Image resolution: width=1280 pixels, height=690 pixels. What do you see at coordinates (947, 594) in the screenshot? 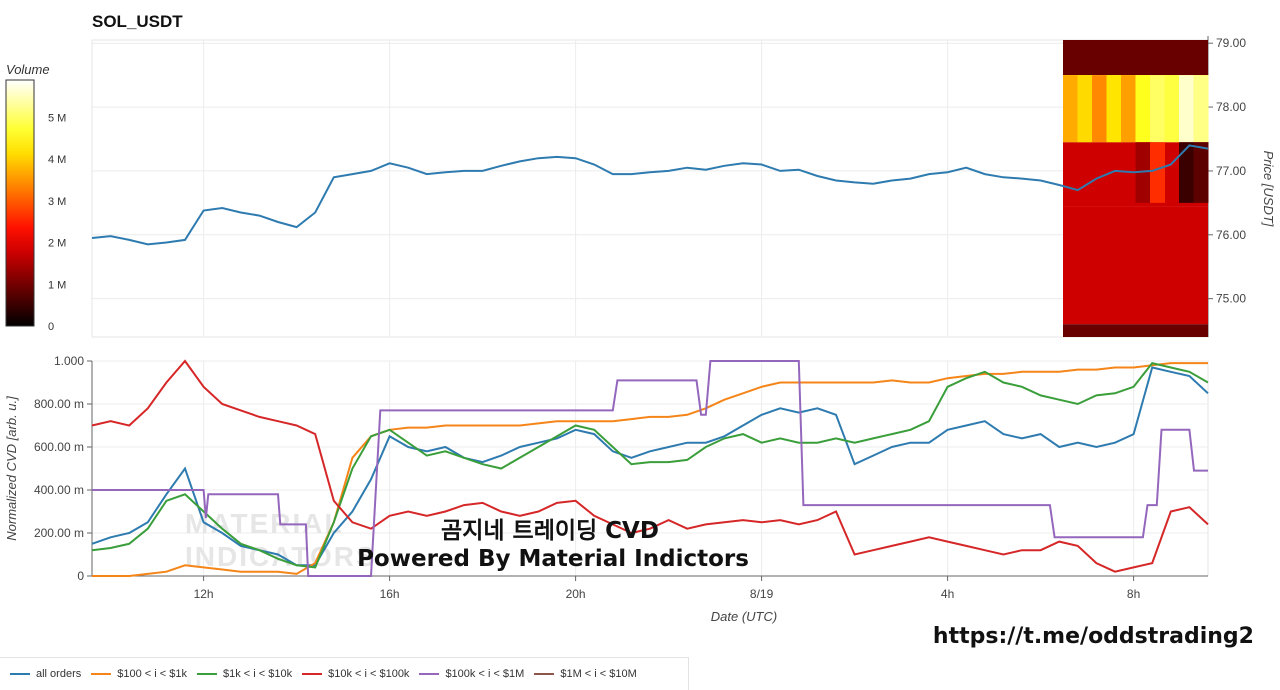
I see `xtick-label-4: 4h` at bounding box center [947, 594].